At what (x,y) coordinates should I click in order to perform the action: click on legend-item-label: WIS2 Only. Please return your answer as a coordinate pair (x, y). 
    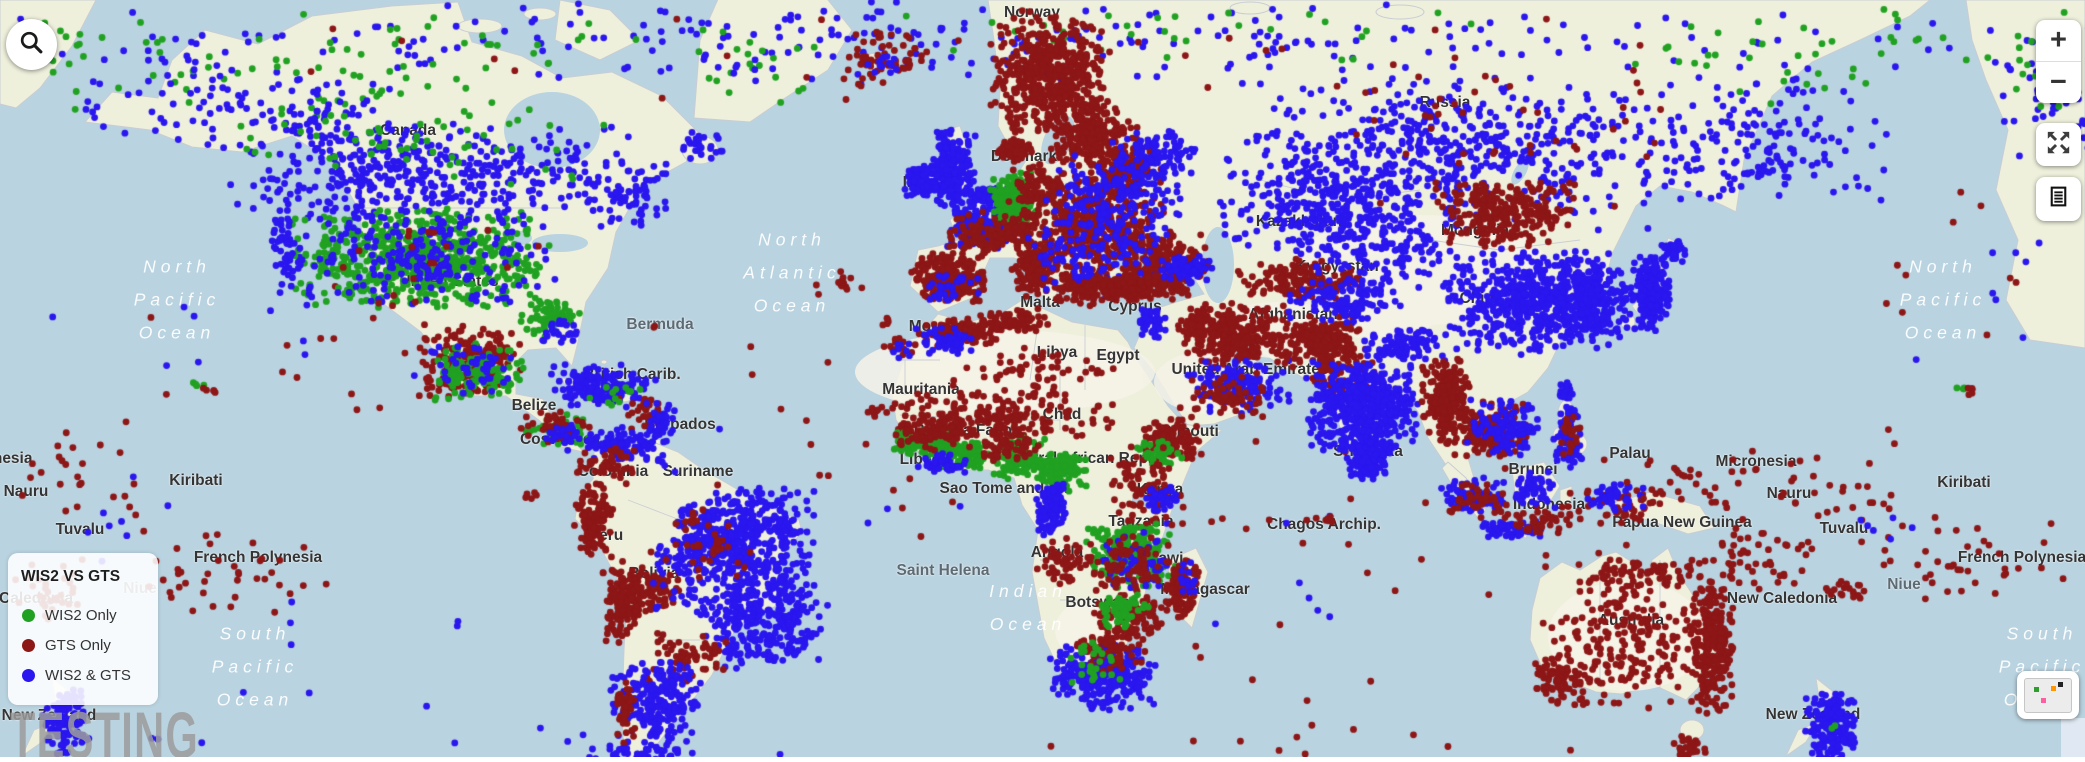
    Looking at the image, I should click on (81, 615).